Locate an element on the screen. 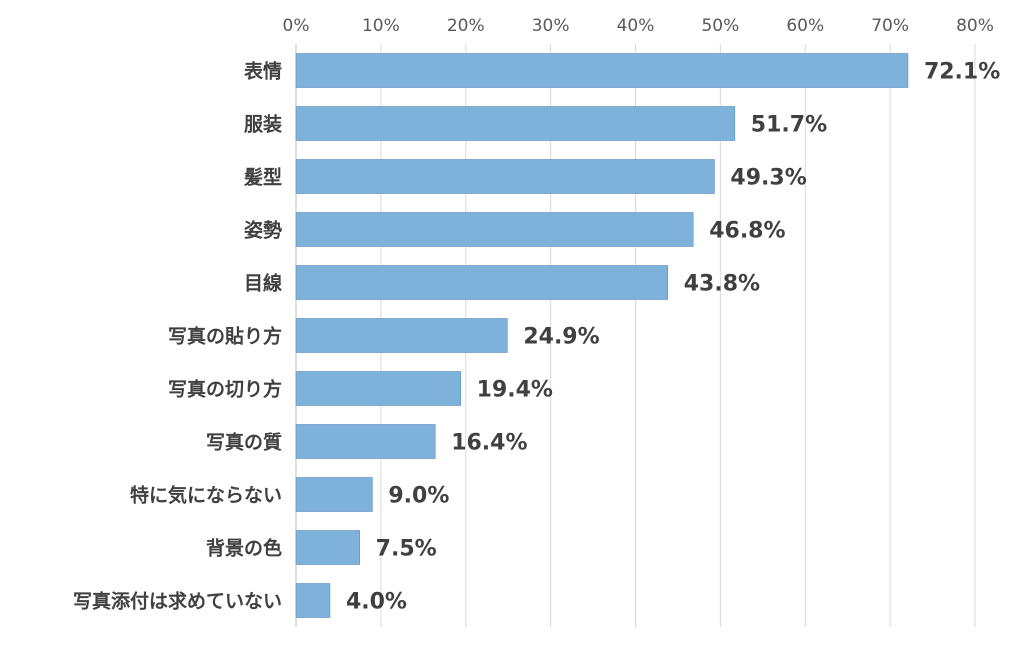 Image resolution: width=1016 pixels, height=645 pixels. category-label: 背景の色 is located at coordinates (244, 548).